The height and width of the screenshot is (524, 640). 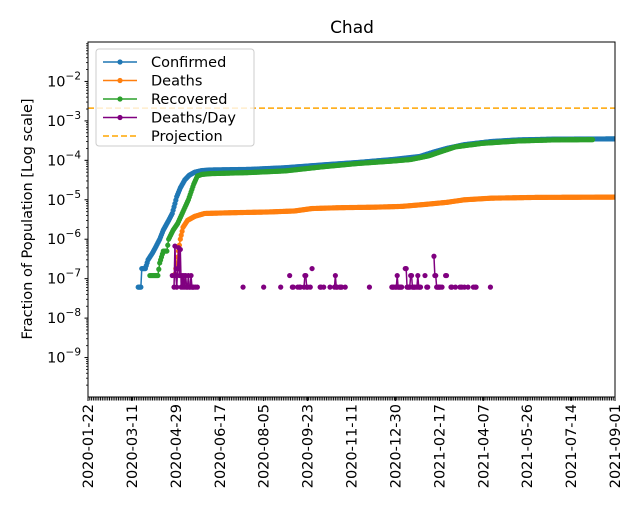 What do you see at coordinates (616, 446) in the screenshot?
I see `x-tick-label: 2021-09-01` at bounding box center [616, 446].